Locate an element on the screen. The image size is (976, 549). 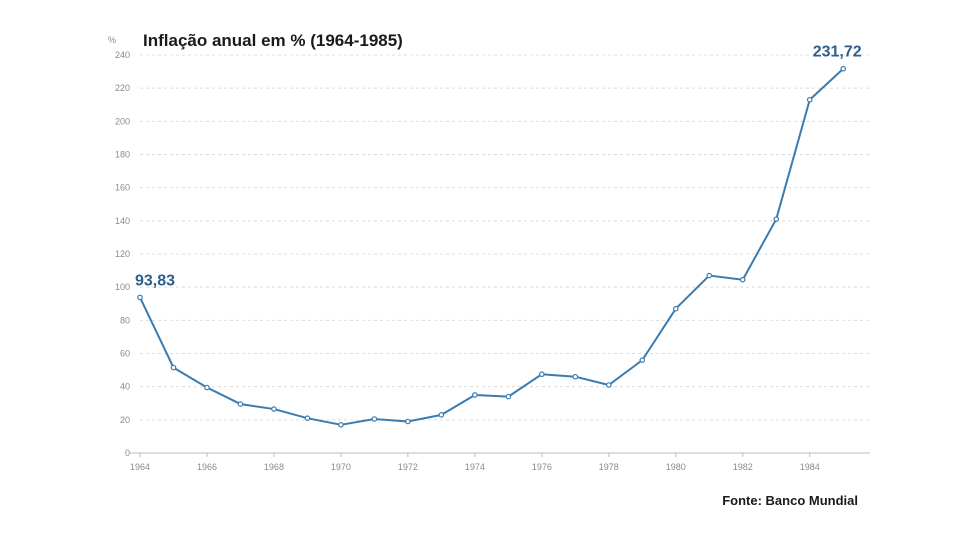
source-label: Fonte: Banco Mundial is located at coordinates (790, 500).